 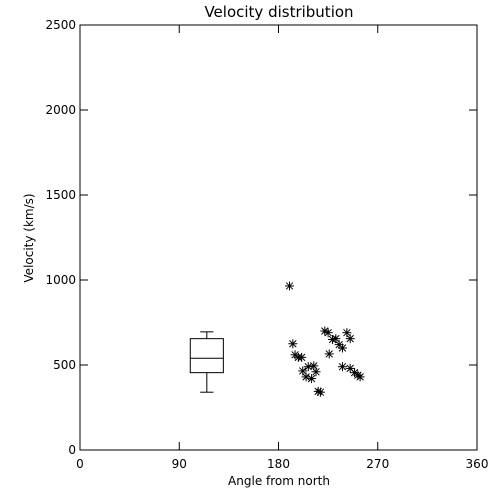 I want to click on y-tick-label: 1000, so click(x=60, y=280).